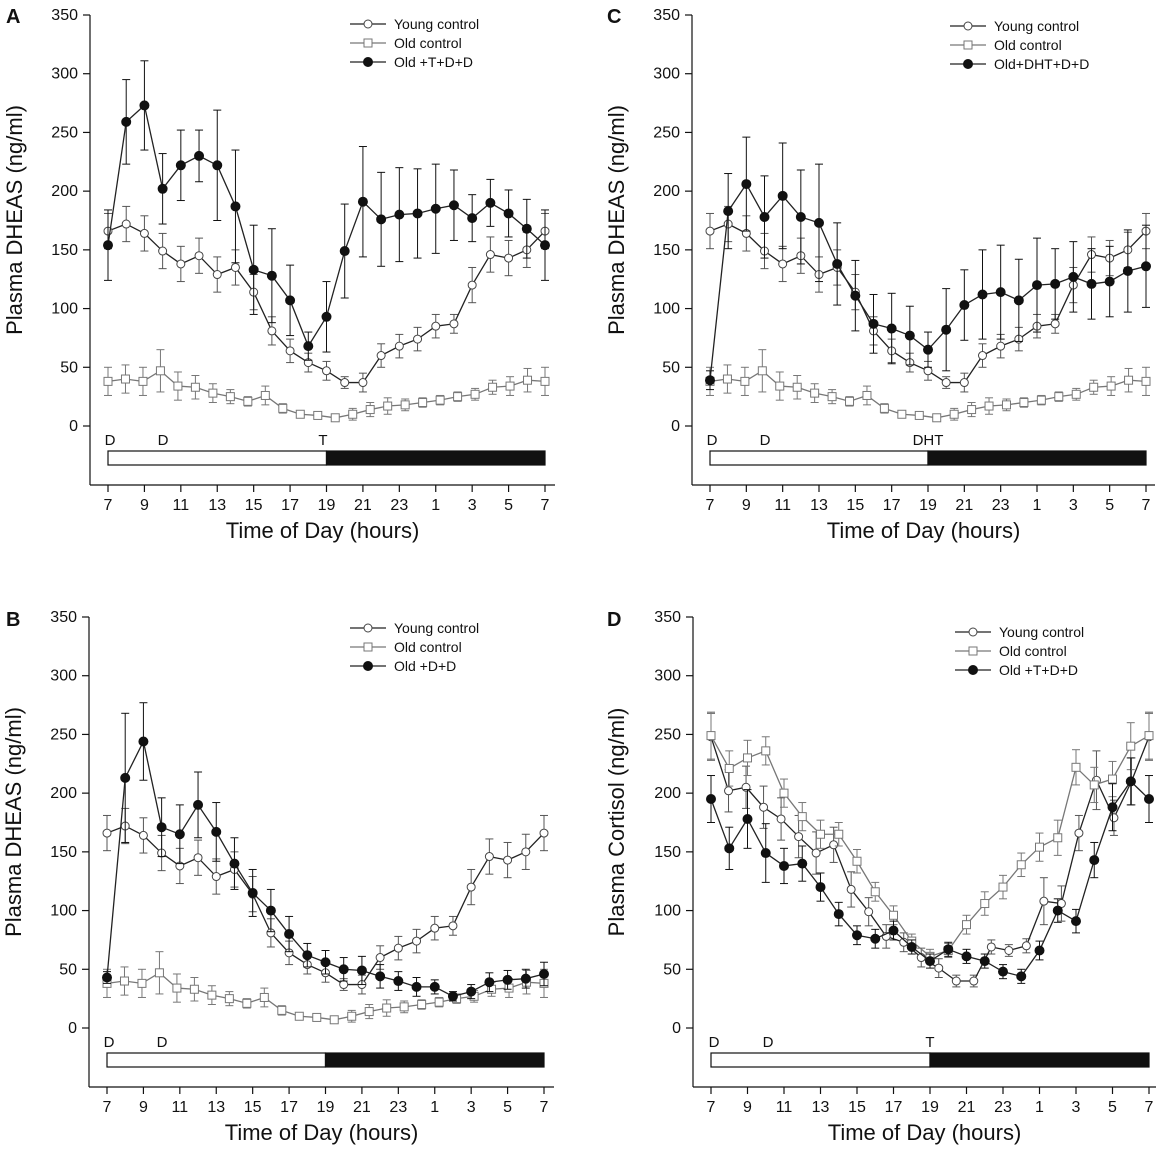 Image resolution: width=1158 pixels, height=1159 pixels. What do you see at coordinates (614, 17) in the screenshot?
I see `panel-letter: C` at bounding box center [614, 17].